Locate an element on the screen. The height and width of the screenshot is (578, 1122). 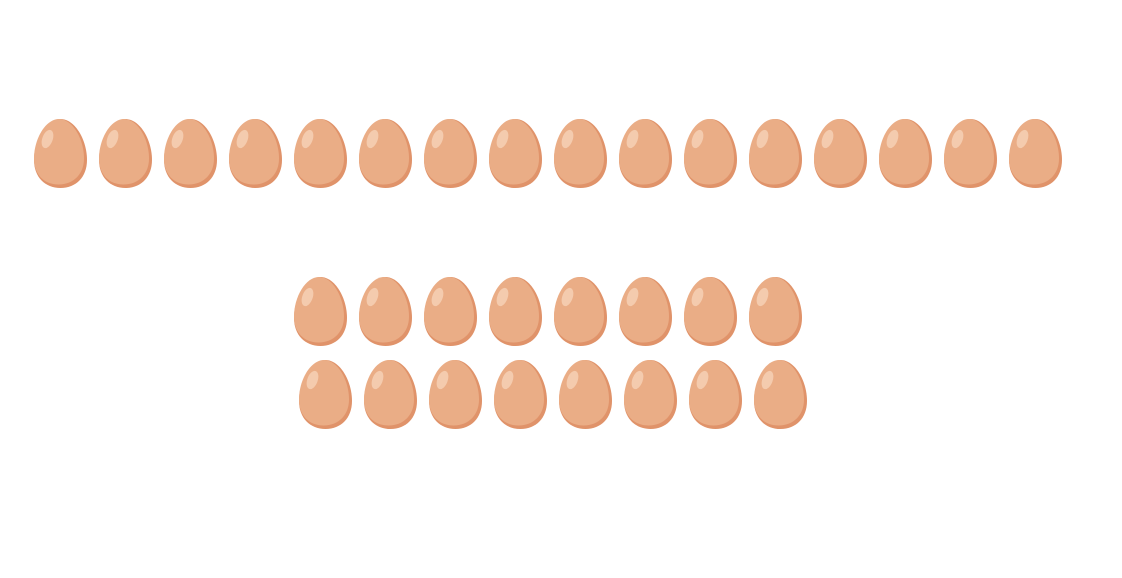
egg-row-middle is located at coordinates (548, 311).